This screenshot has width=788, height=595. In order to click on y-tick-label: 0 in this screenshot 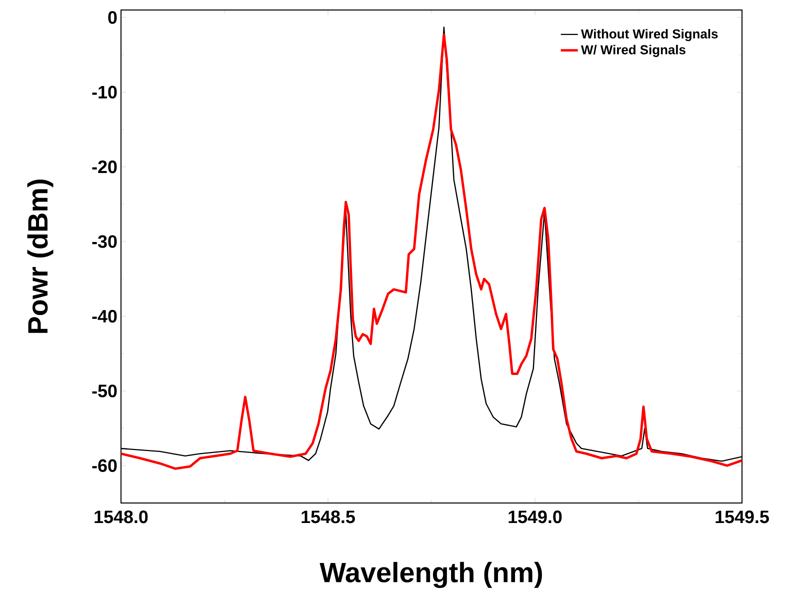, I will do `click(112, 17)`.